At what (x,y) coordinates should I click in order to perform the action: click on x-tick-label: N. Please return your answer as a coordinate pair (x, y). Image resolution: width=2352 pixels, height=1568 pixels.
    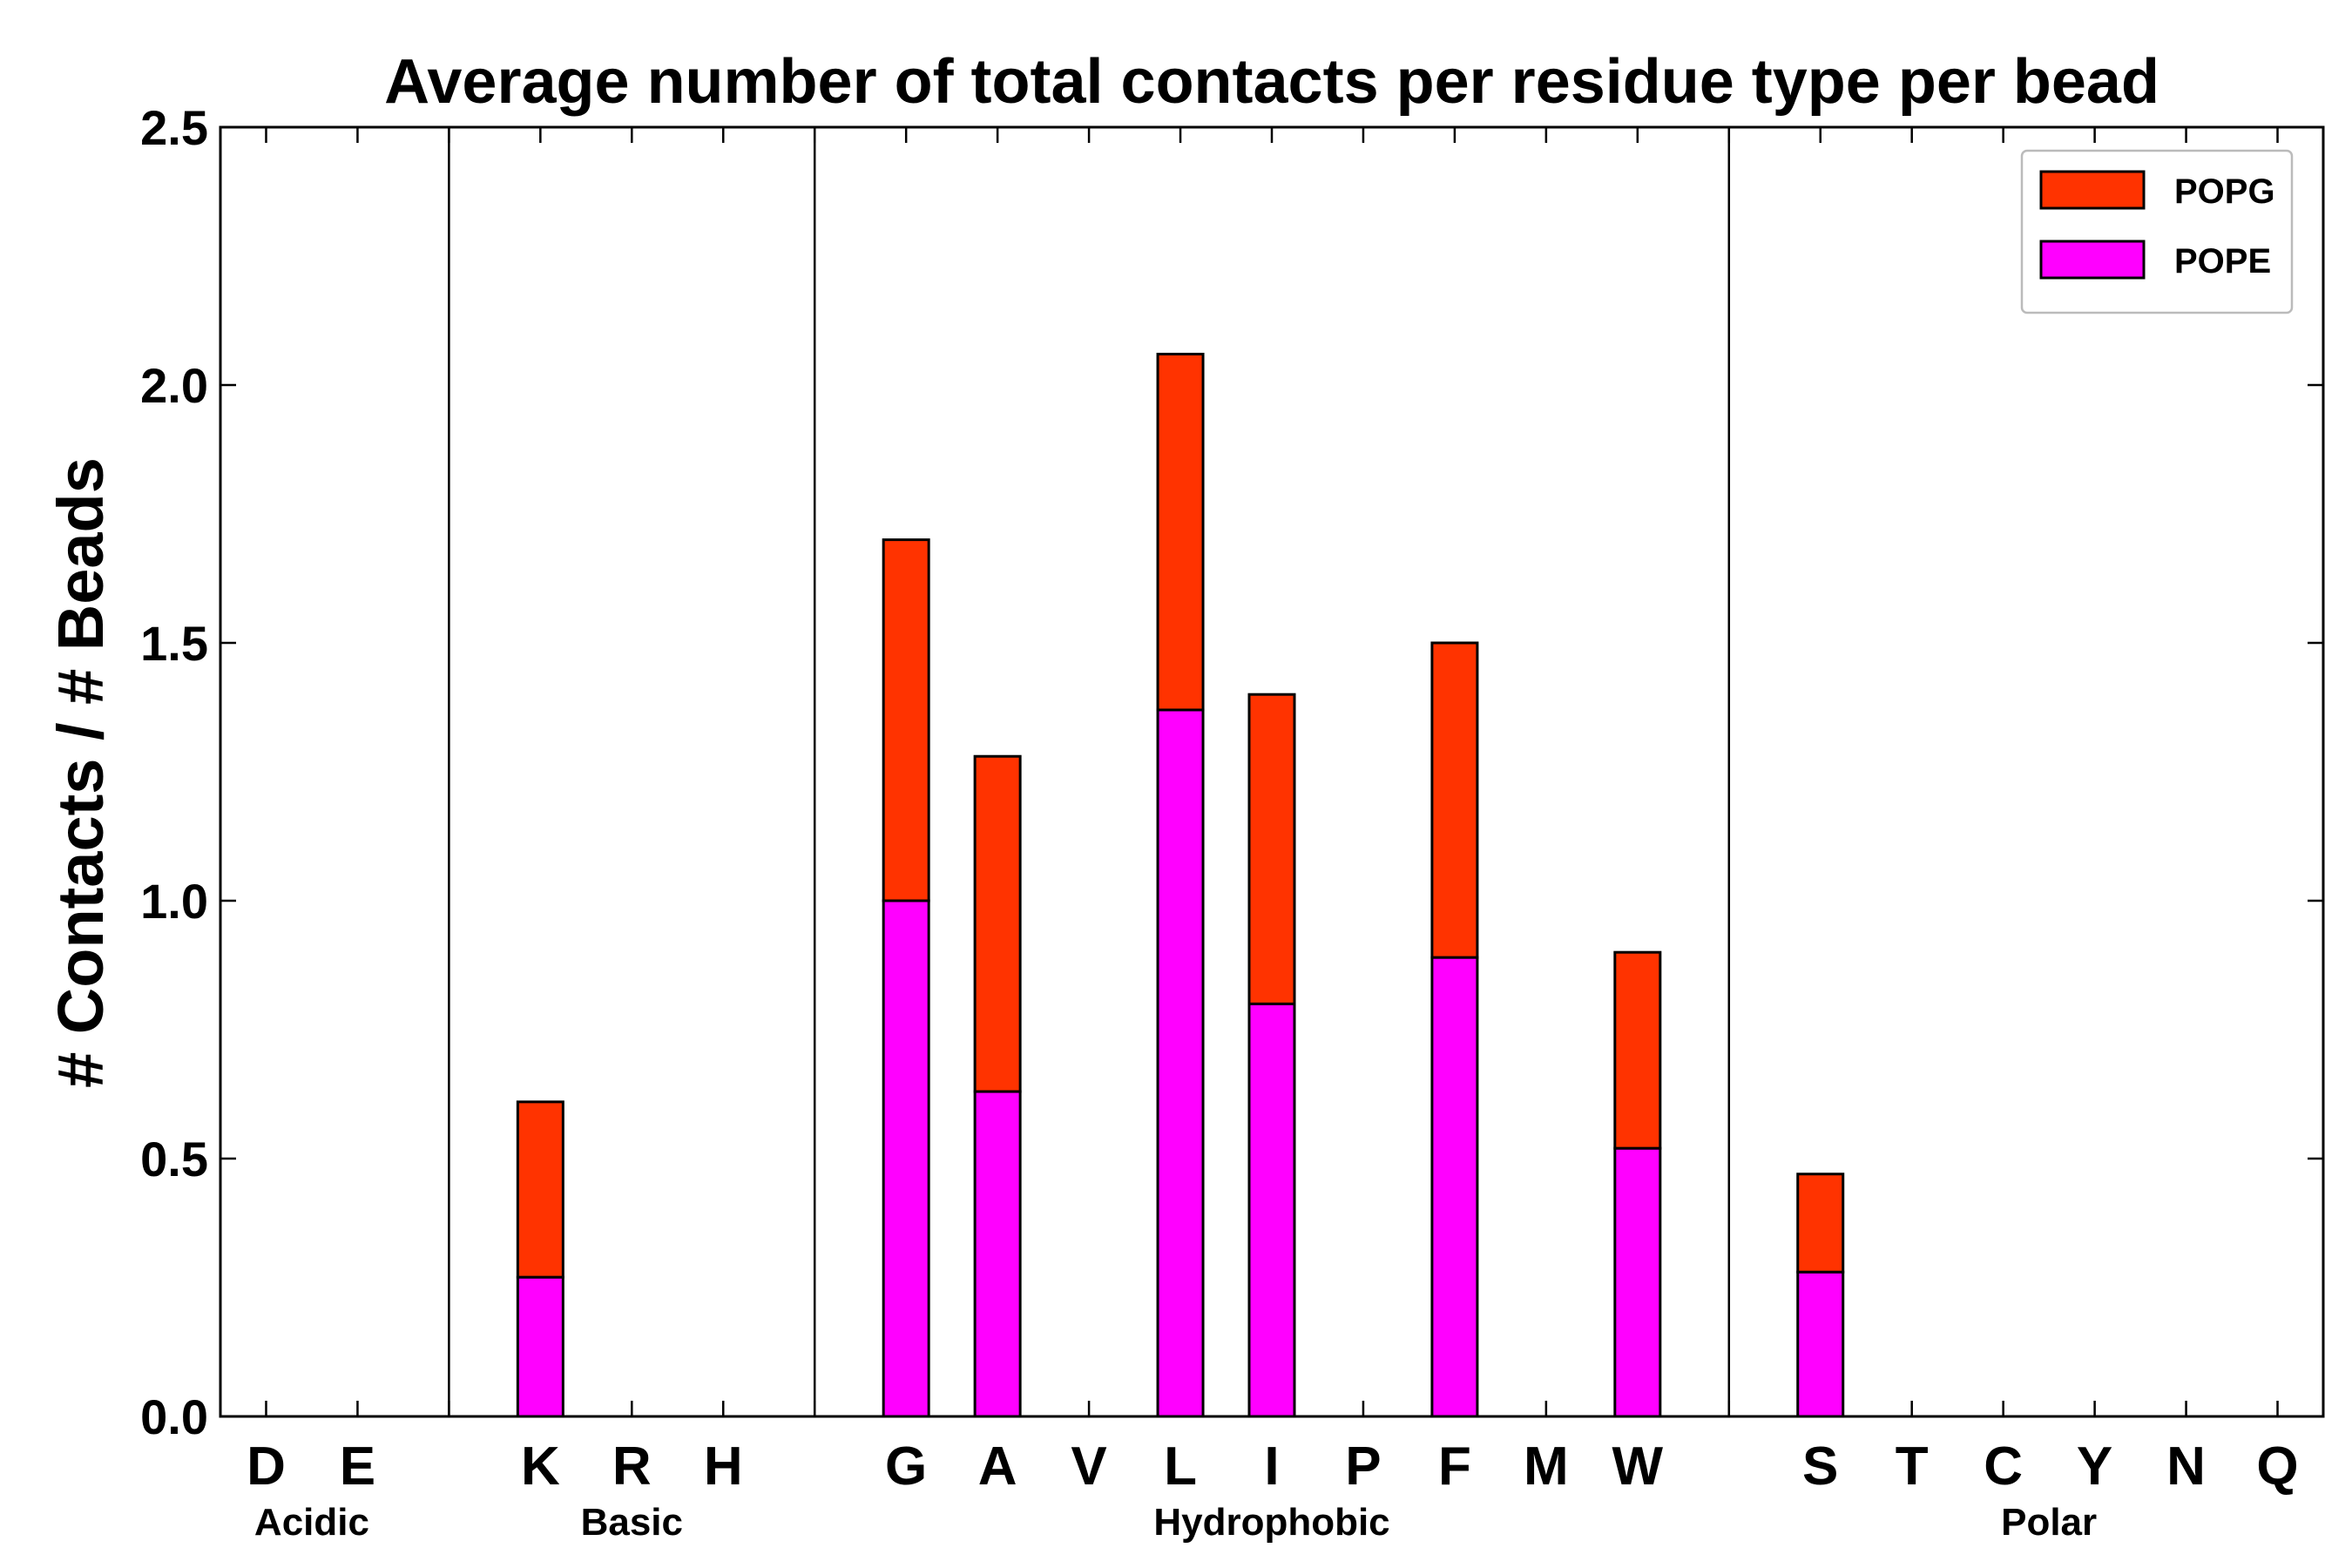
    Looking at the image, I should click on (2186, 1467).